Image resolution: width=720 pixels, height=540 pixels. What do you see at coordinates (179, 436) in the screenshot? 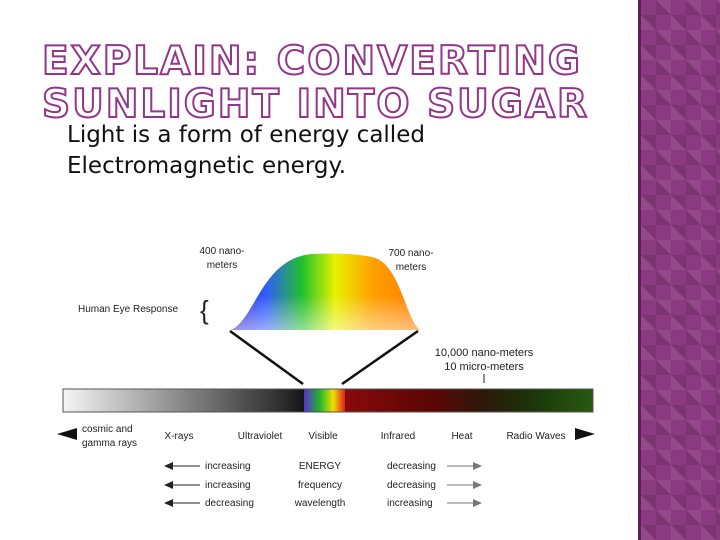
I see `band-xrays: X-rays` at bounding box center [179, 436].